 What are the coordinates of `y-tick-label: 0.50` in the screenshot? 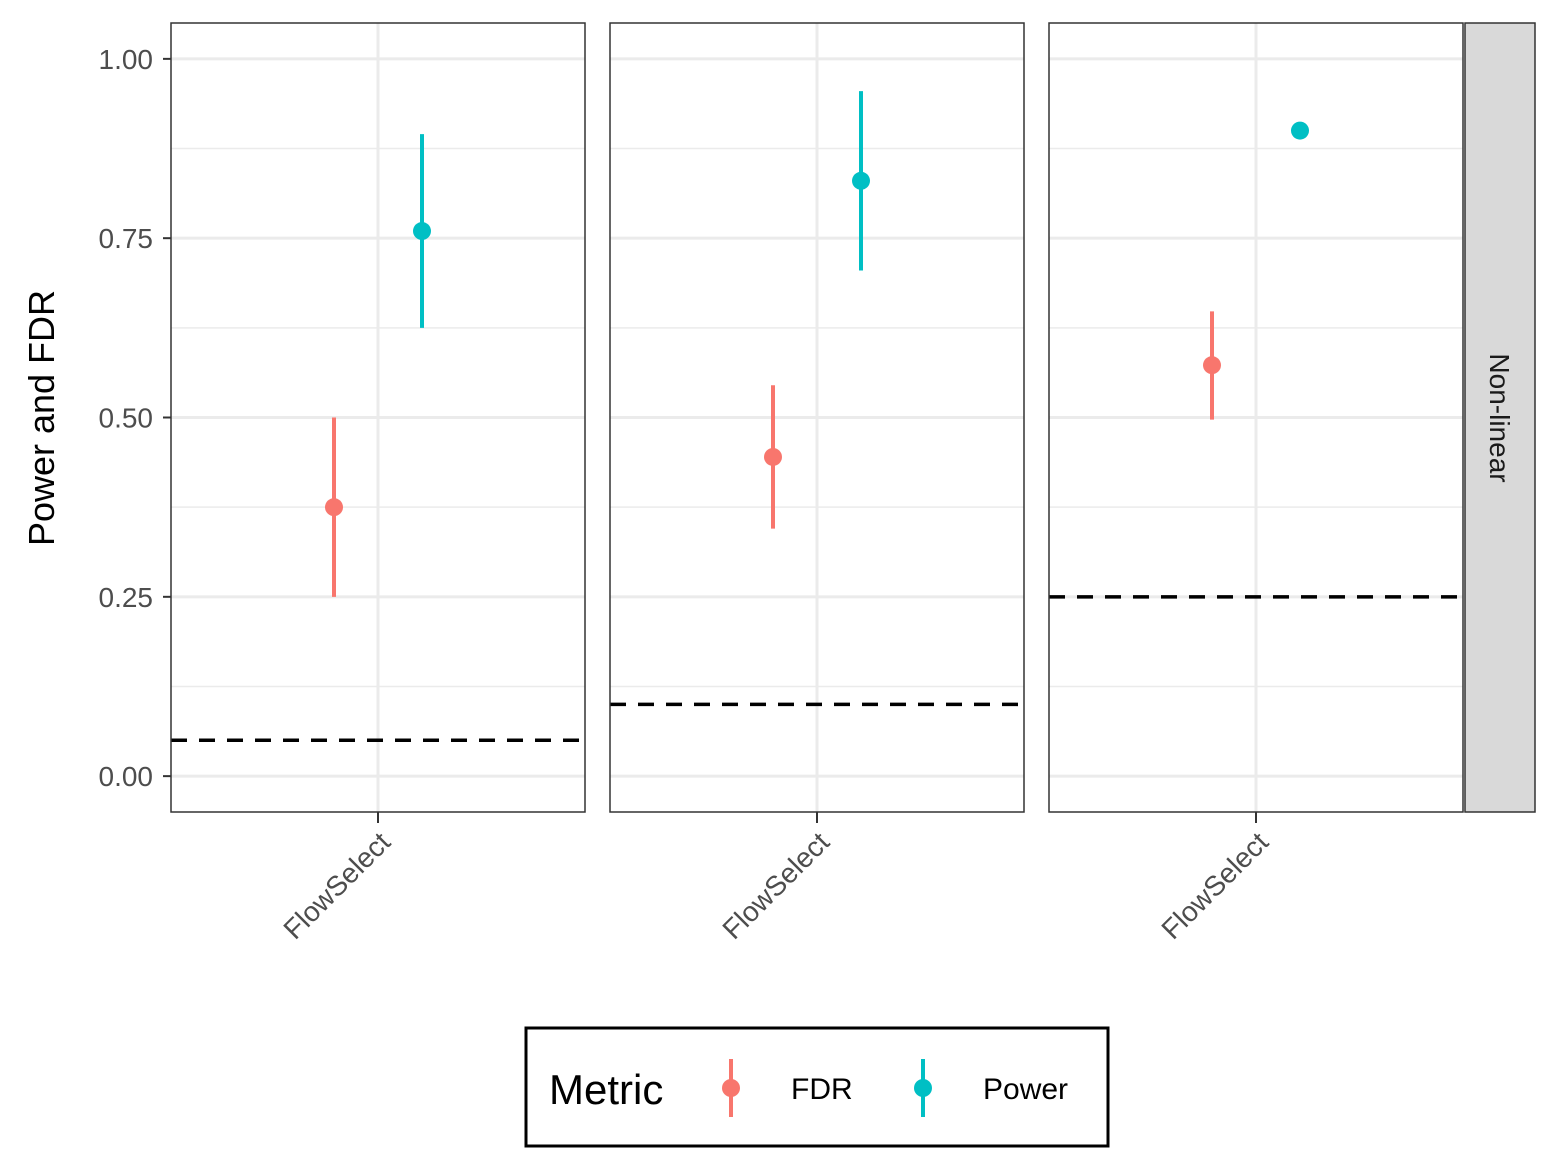 It's located at (126, 418).